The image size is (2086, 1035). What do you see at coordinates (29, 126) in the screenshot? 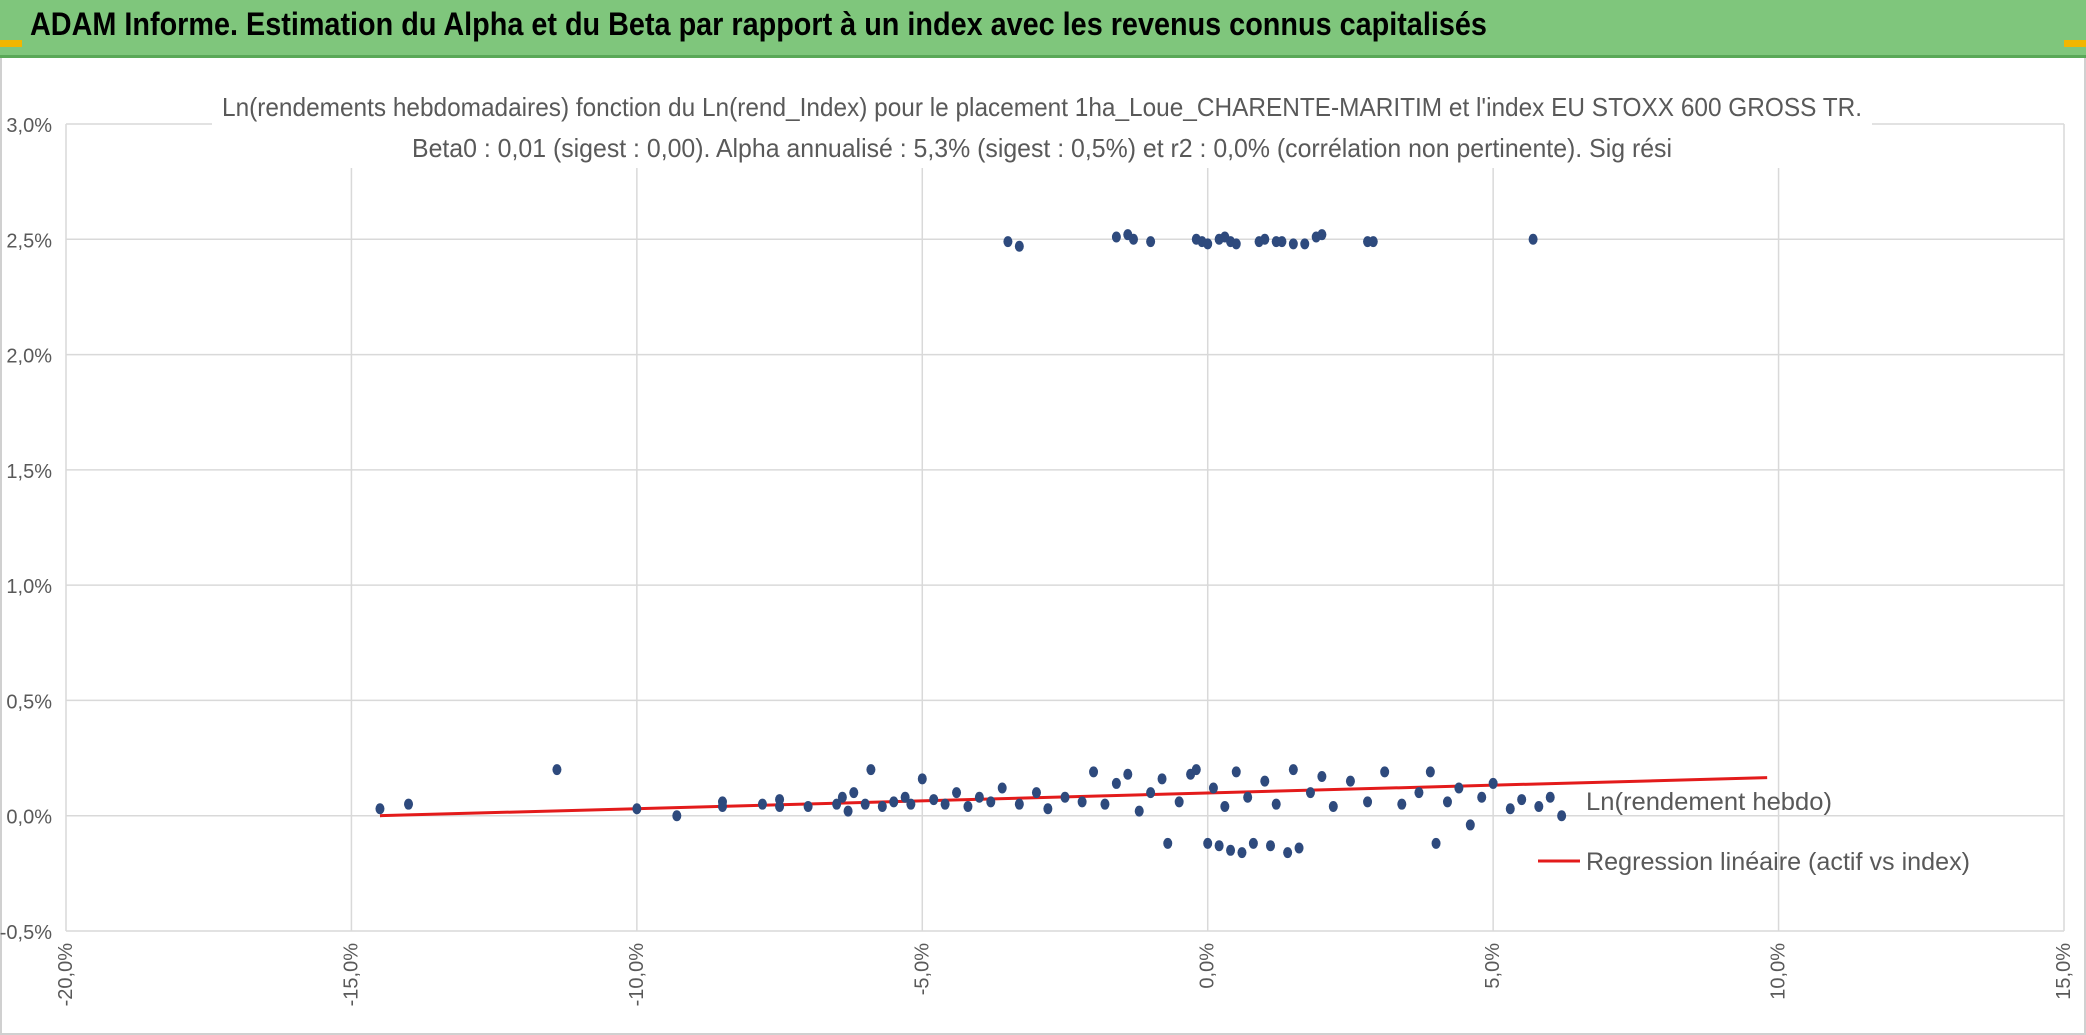
I see `y-tick-label: 3,0%` at bounding box center [29, 126].